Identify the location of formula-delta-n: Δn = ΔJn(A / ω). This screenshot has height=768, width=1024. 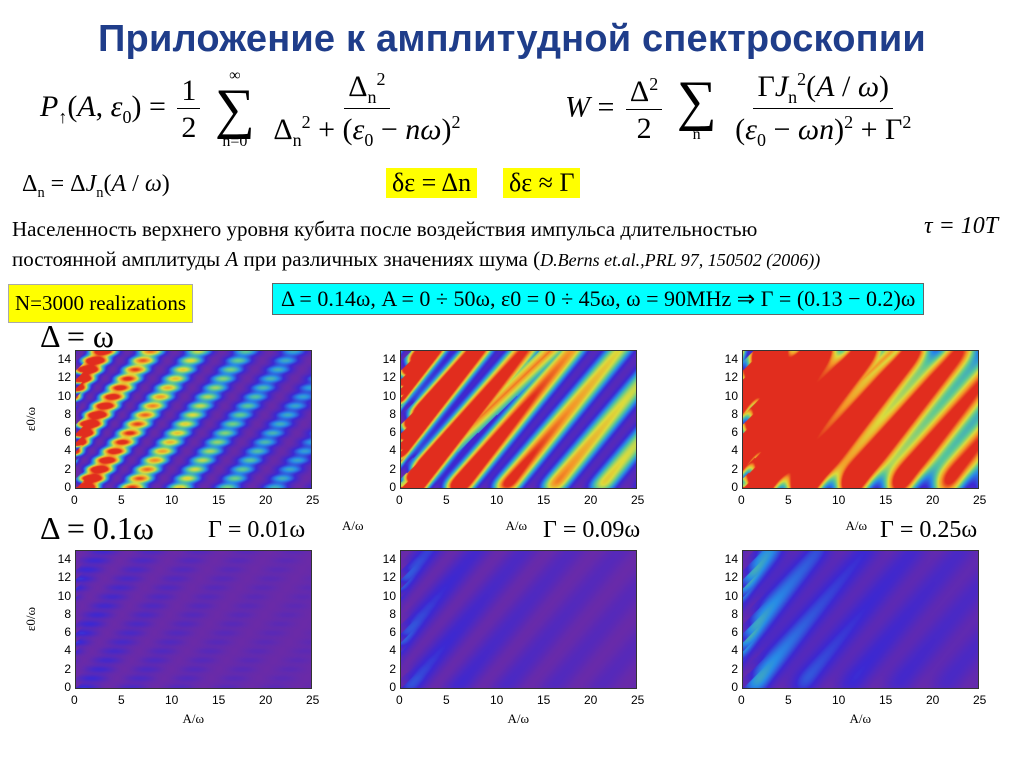
(96, 186).